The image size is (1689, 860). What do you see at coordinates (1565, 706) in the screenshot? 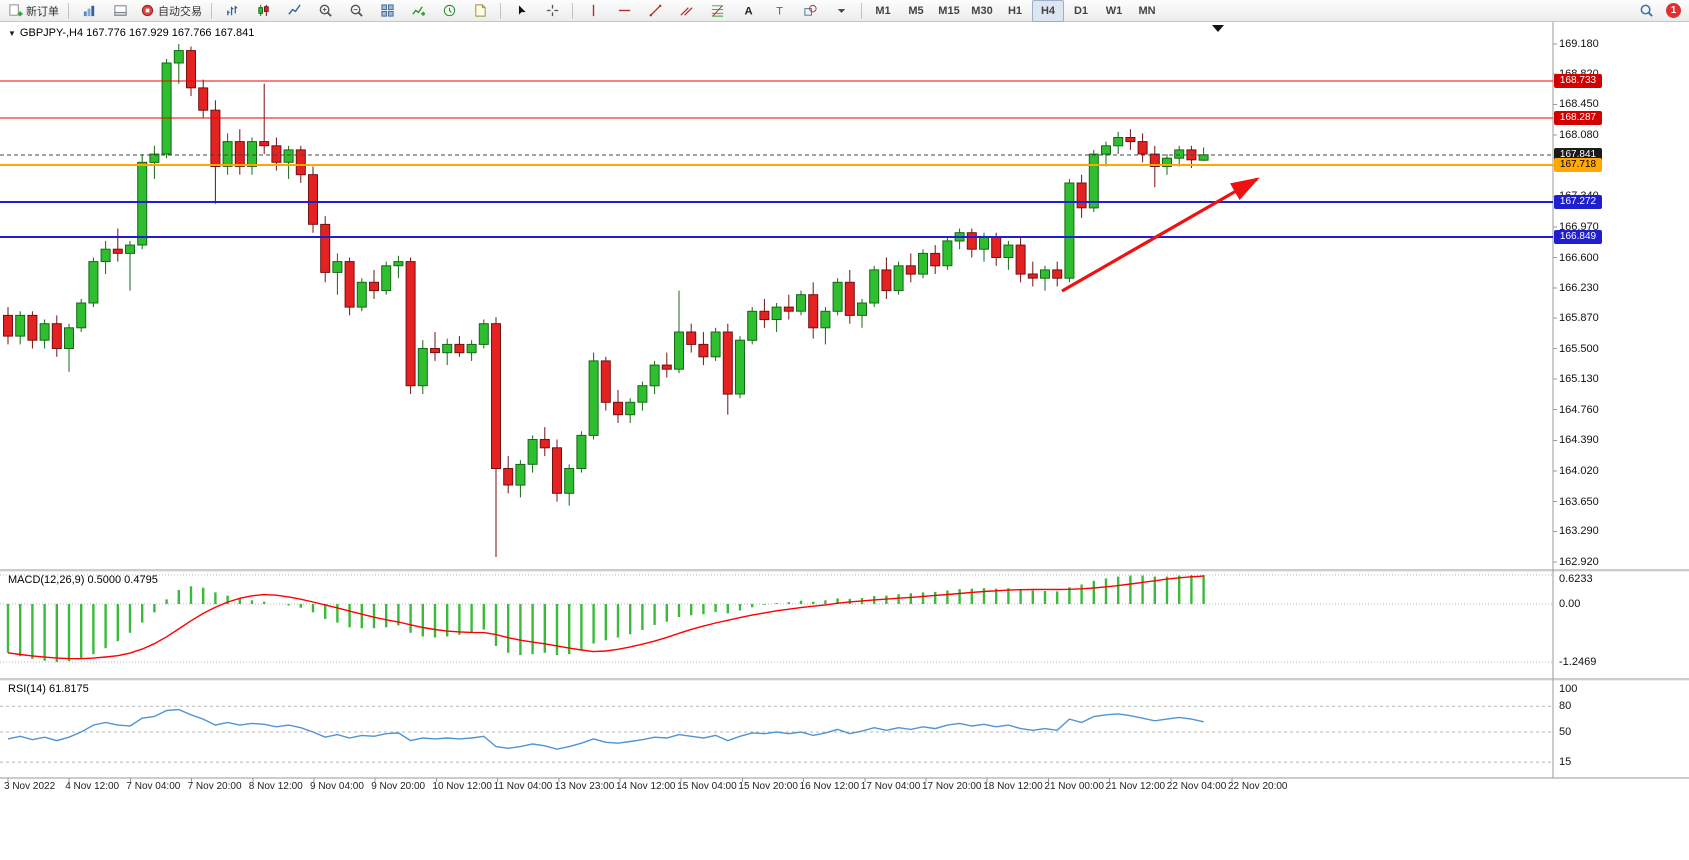
I see `rsi-axis-label: 80` at bounding box center [1565, 706].